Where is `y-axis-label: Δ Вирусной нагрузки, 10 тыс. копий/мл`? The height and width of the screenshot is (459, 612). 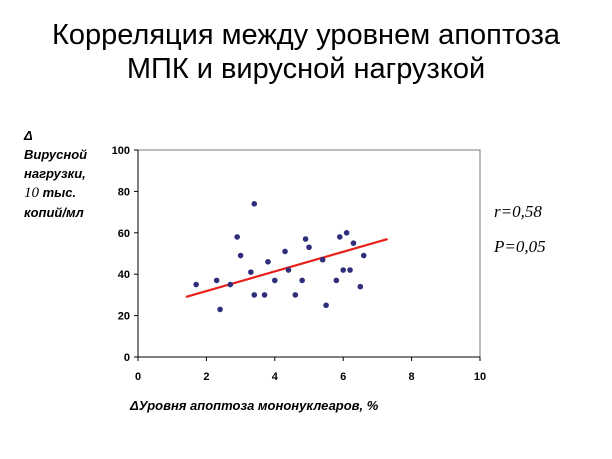 y-axis-label: Δ Вирусной нагрузки, 10 тыс. копий/мл is located at coordinates (79, 174).